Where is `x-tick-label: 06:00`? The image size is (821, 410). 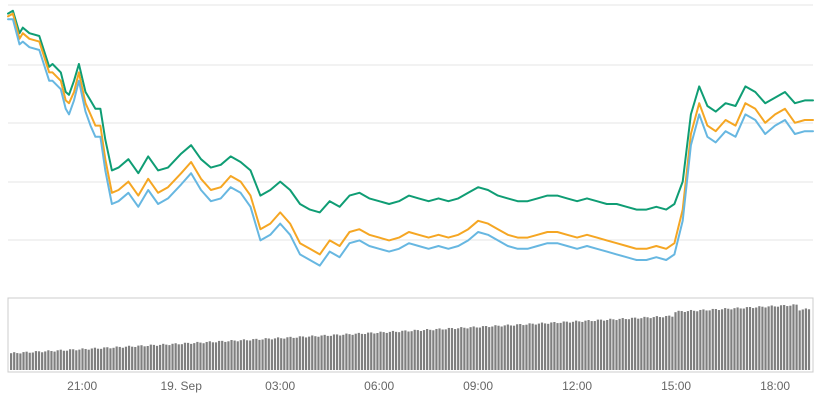 x-tick-label: 06:00 is located at coordinates (379, 386).